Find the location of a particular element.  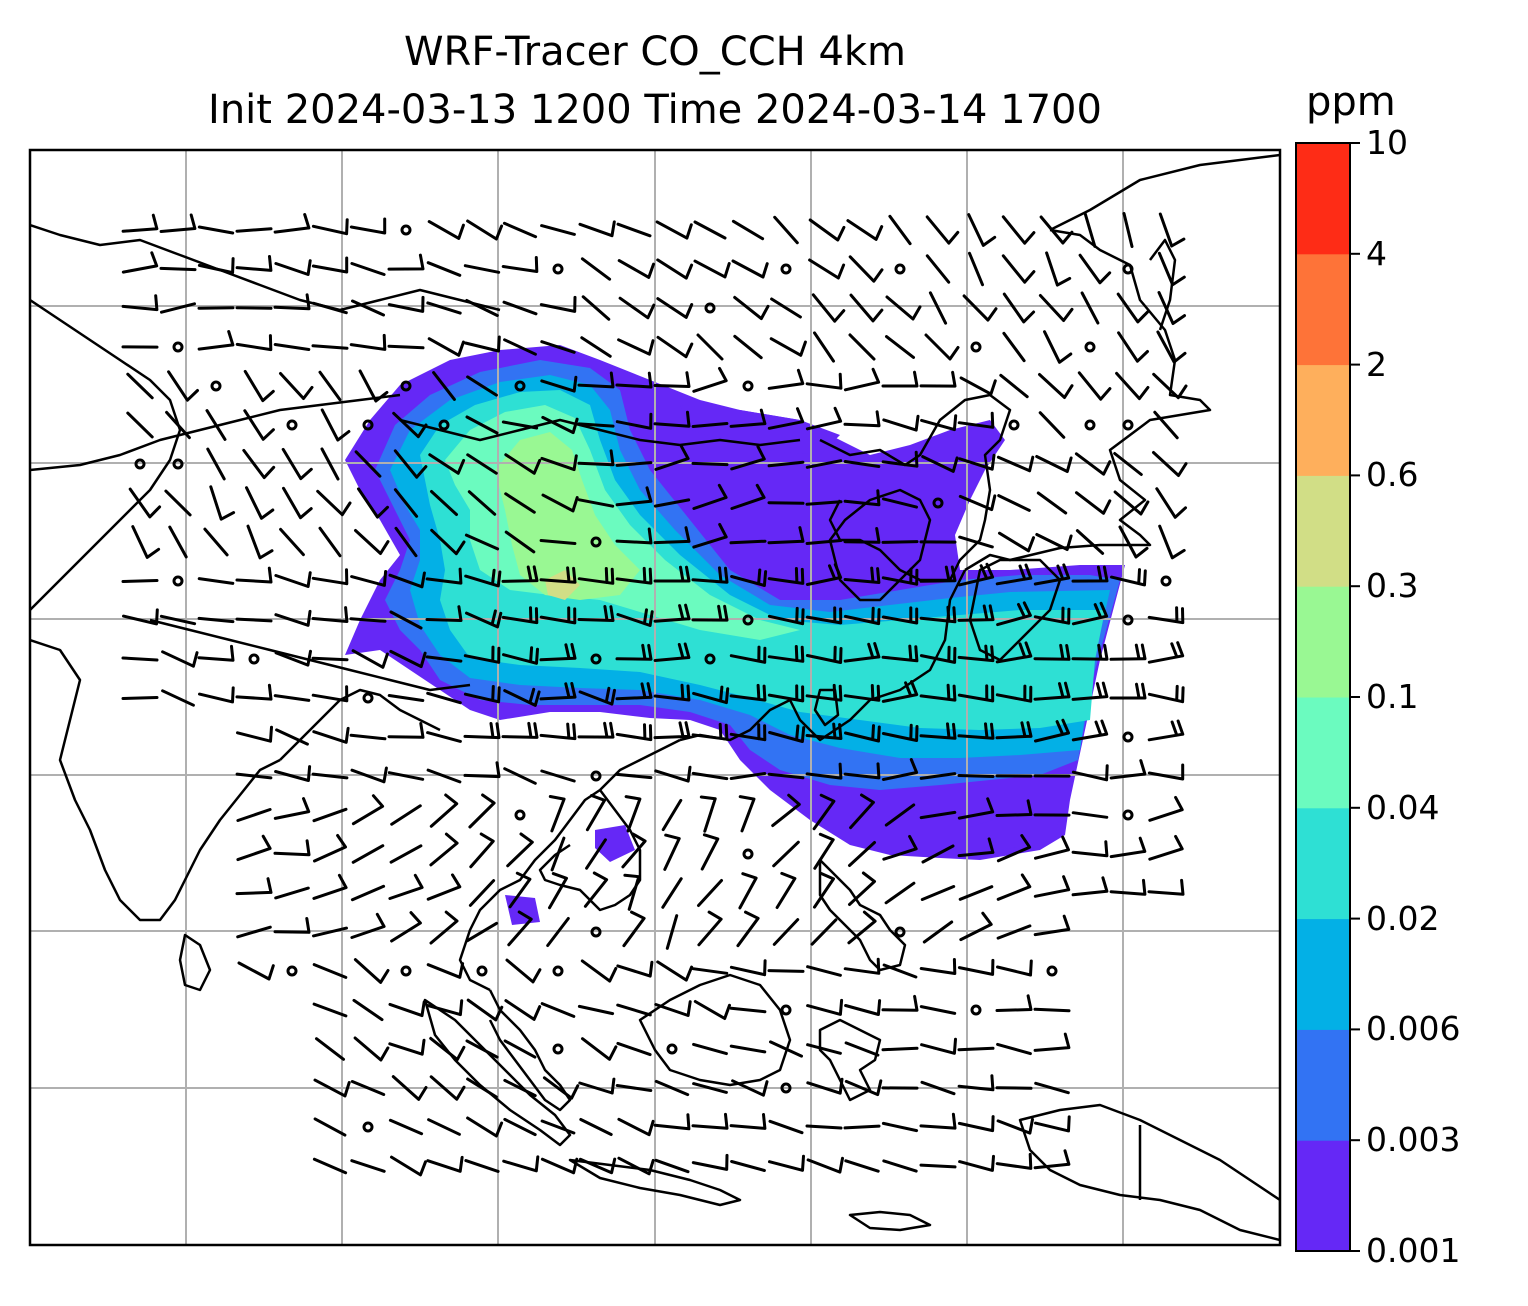

coast-timor is located at coordinates (890, 1221).